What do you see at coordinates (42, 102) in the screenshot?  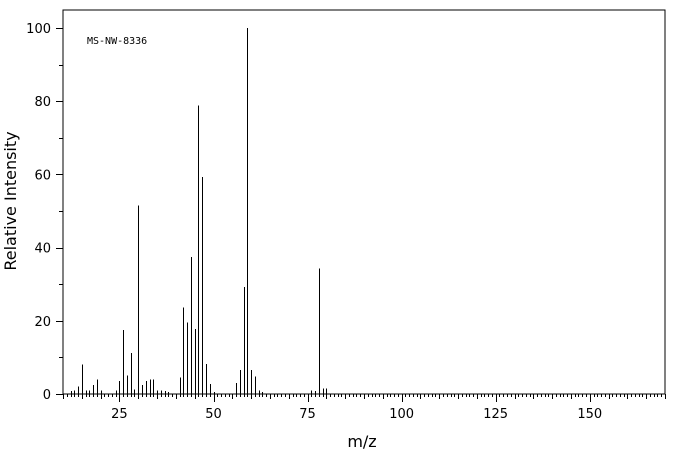 I see `y-tick-label: 80` at bounding box center [42, 102].